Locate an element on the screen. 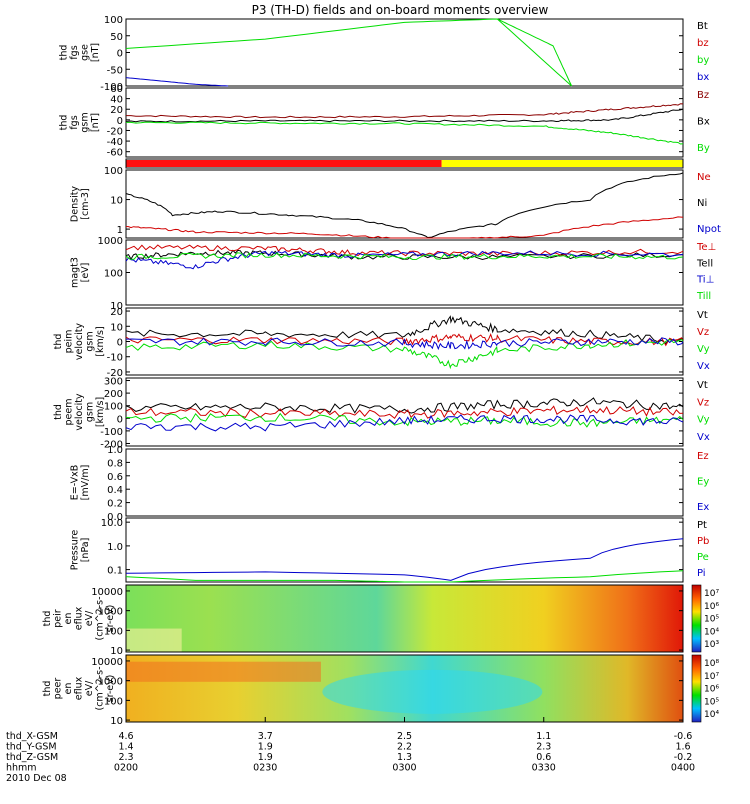  peir-spec-ytick-label: 10000 is located at coordinates (107, 592).